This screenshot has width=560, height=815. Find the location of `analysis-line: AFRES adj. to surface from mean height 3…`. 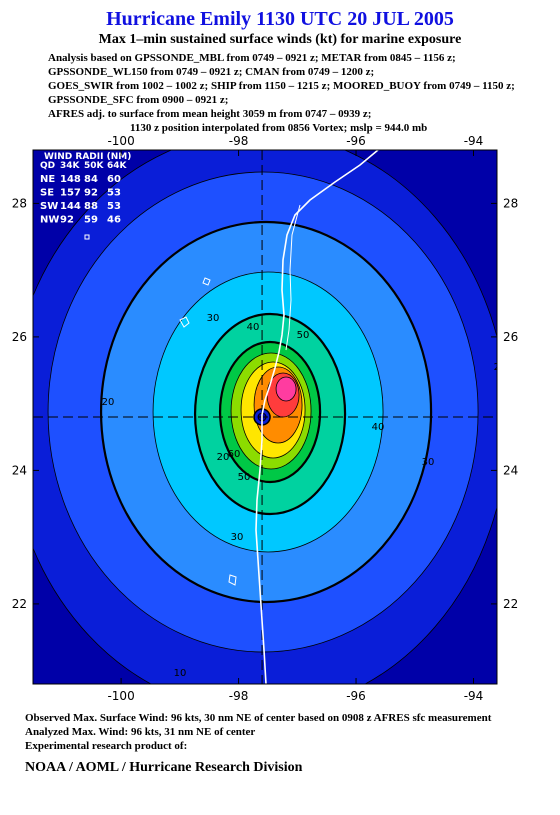

analysis-line: AFRES adj. to surface from mean height 3… is located at coordinates (210, 114).